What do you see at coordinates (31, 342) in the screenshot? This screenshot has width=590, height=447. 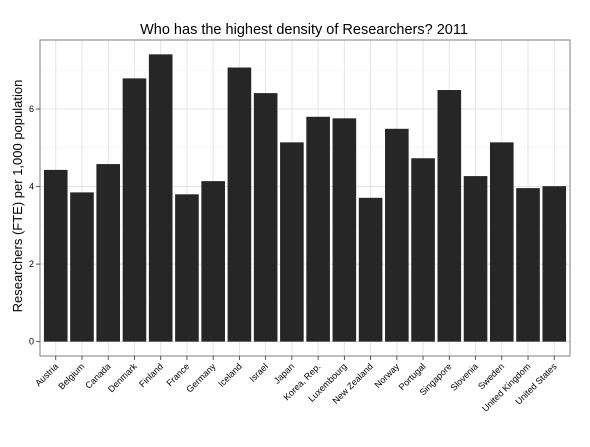 I see `y-tick-label: 0` at bounding box center [31, 342].